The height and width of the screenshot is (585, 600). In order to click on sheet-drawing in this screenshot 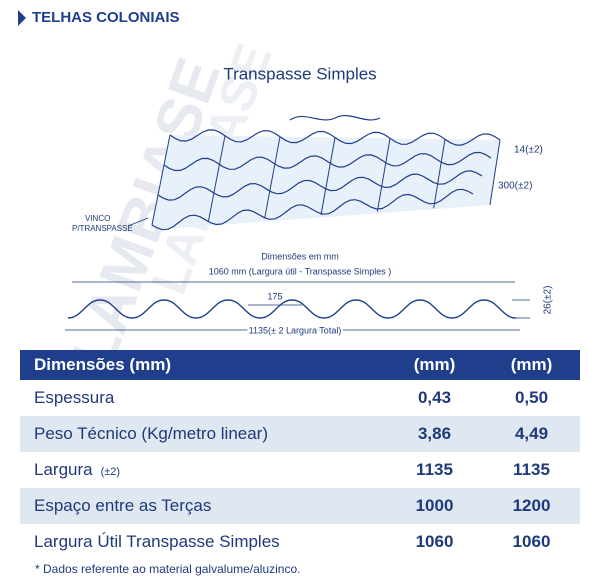, I will do `click(325, 173)`.